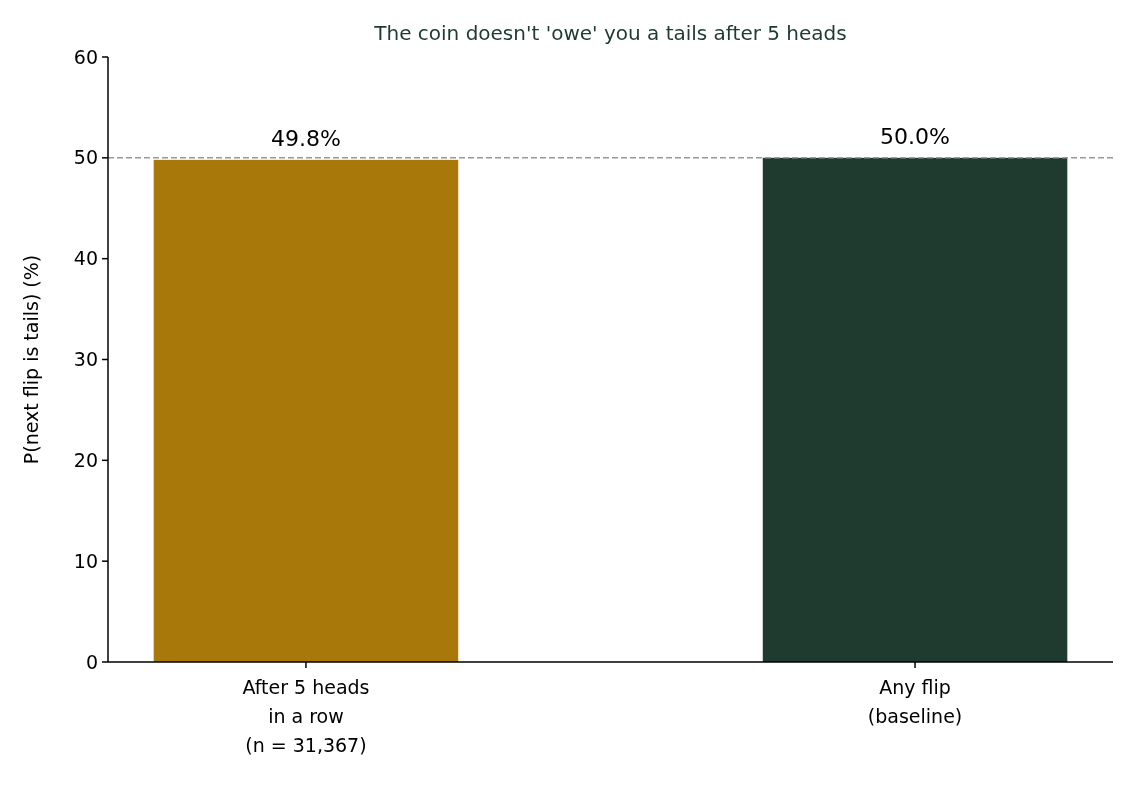 The image size is (1132, 787). Describe the element at coordinates (915, 136) in the screenshot. I see `data-label: 50.0%` at that location.